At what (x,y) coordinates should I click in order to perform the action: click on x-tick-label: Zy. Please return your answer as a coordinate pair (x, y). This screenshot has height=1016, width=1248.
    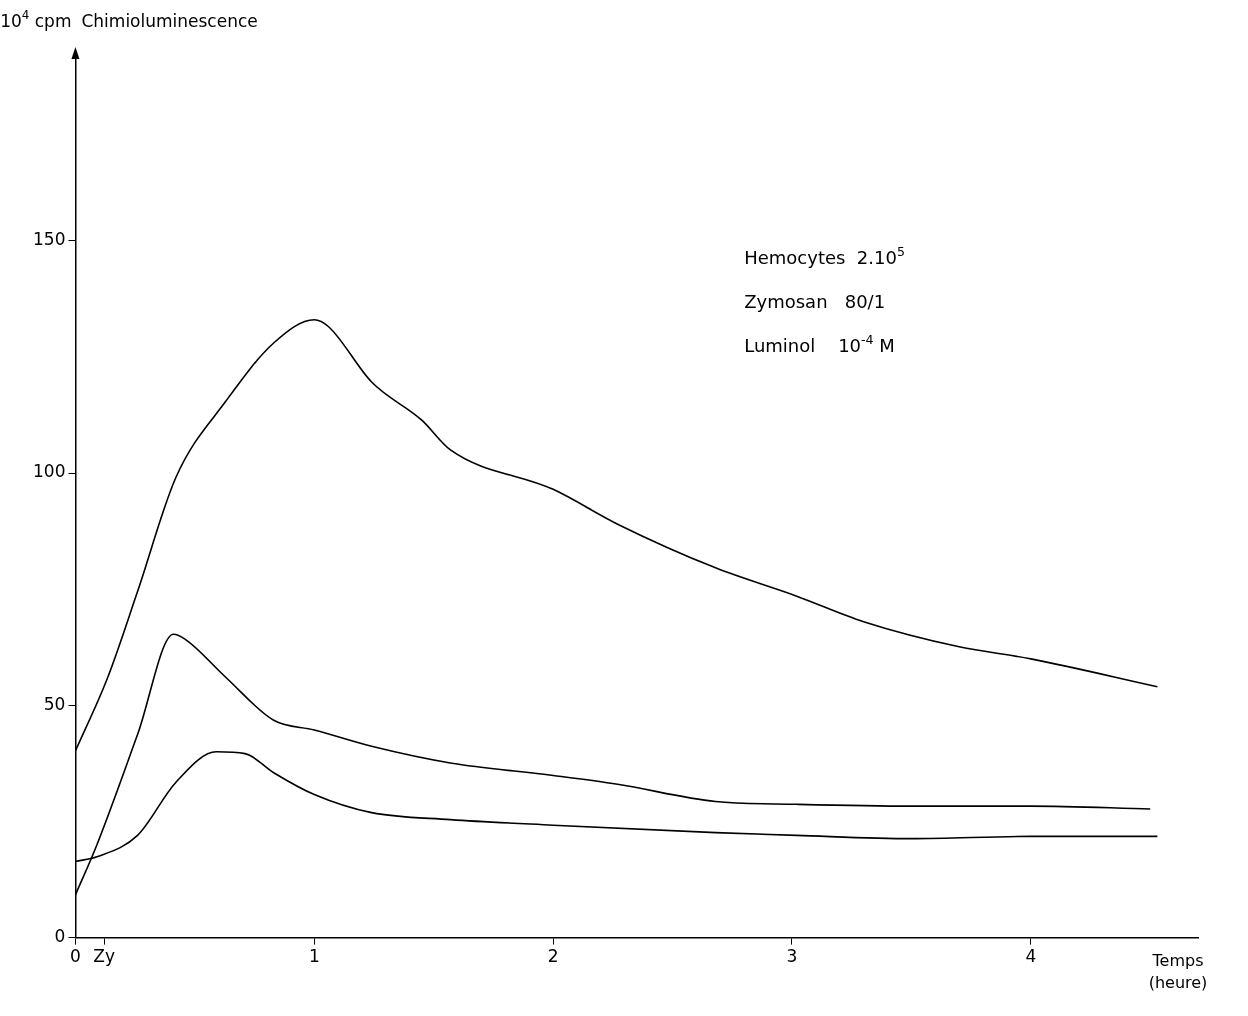
    Looking at the image, I should click on (104, 956).